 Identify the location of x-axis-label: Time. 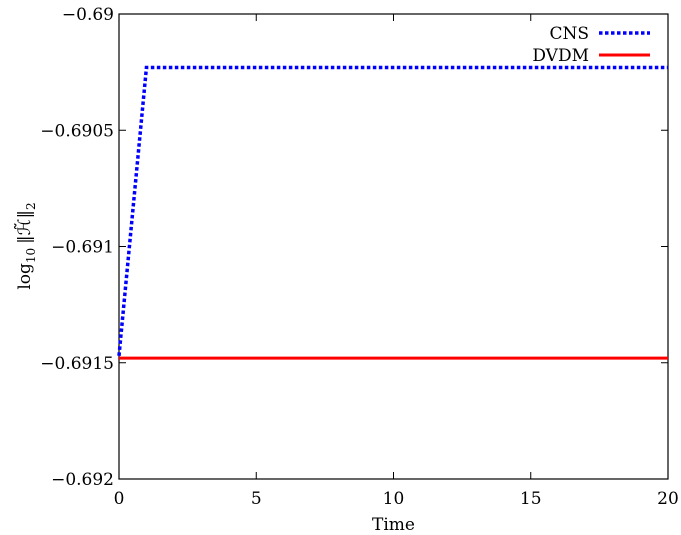
(393, 525).